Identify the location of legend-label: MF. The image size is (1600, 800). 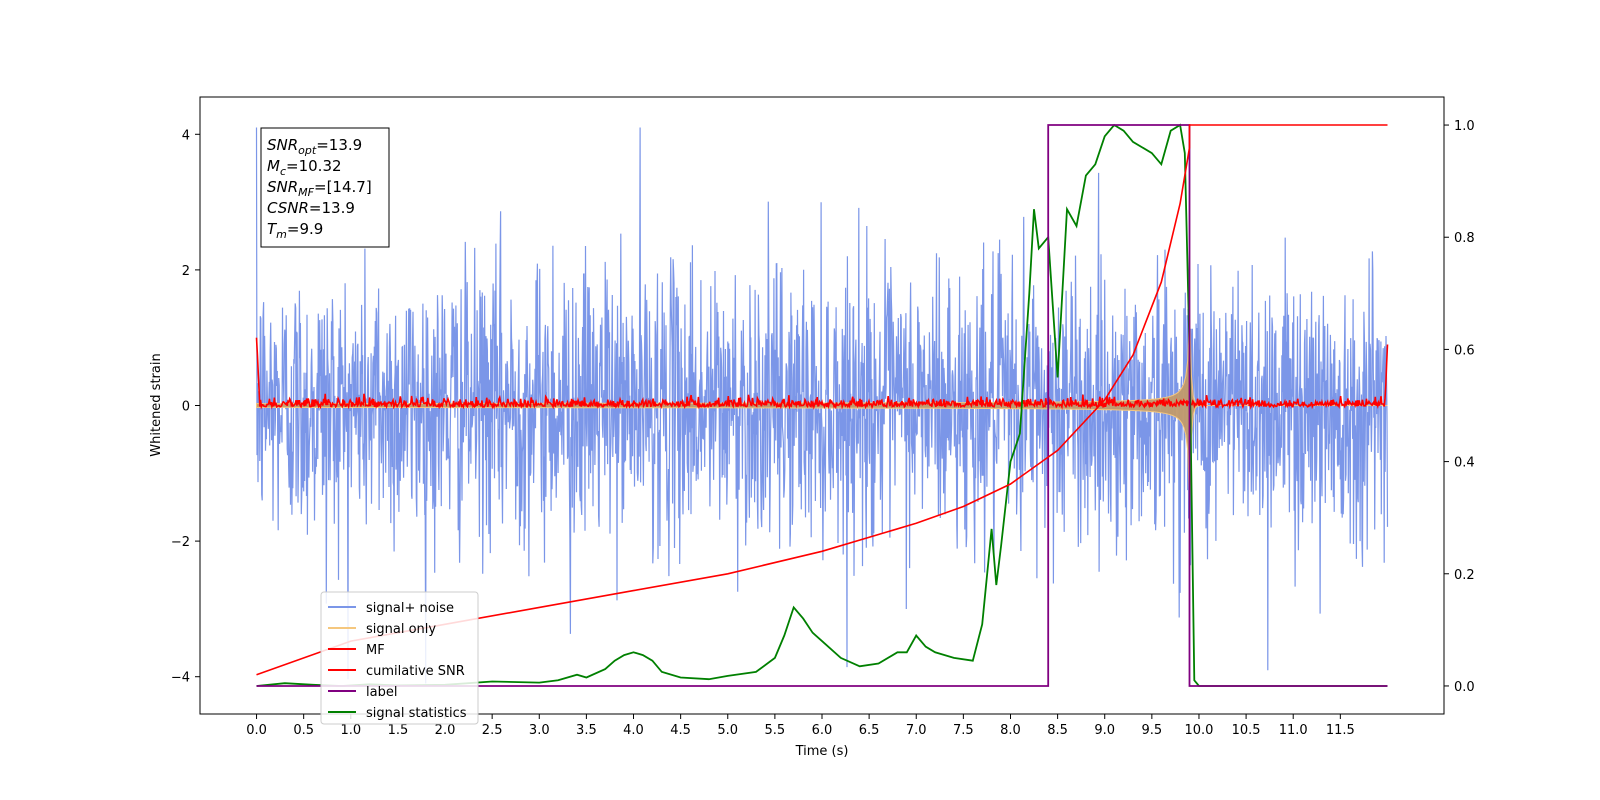
(375, 650).